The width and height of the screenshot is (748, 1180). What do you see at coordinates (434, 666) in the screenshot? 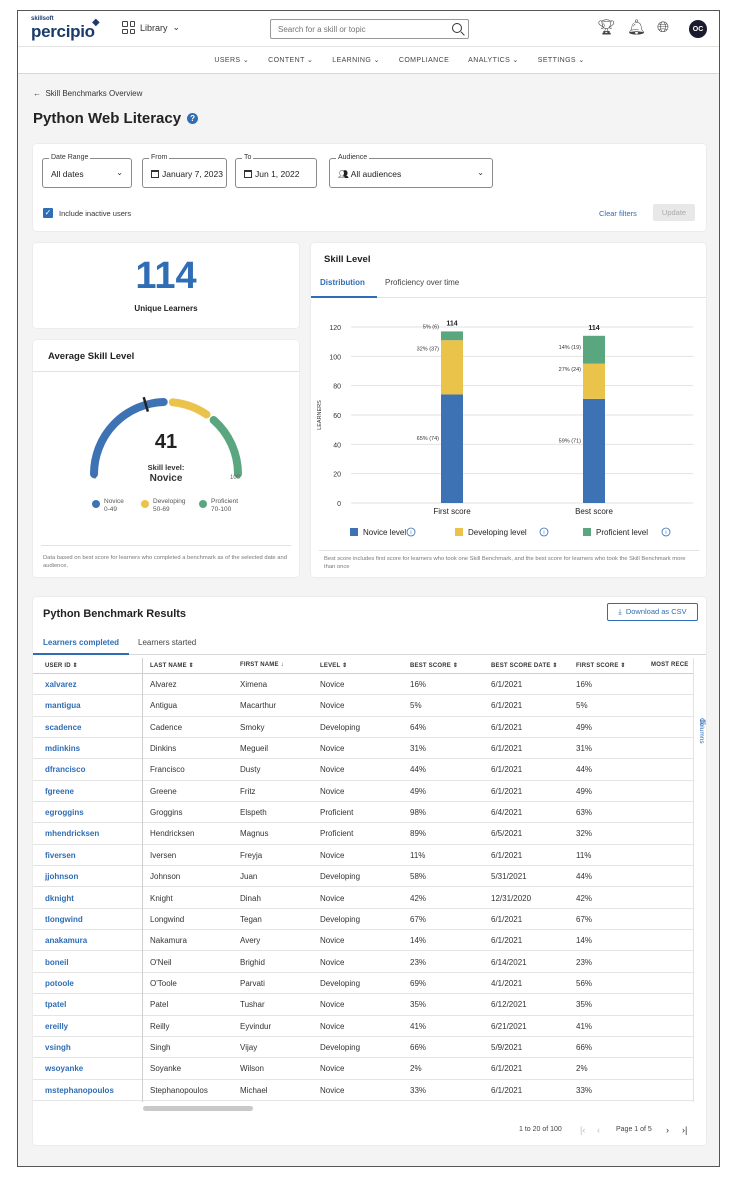
I see `column-header: BEST SCORE ⇕` at bounding box center [434, 666].